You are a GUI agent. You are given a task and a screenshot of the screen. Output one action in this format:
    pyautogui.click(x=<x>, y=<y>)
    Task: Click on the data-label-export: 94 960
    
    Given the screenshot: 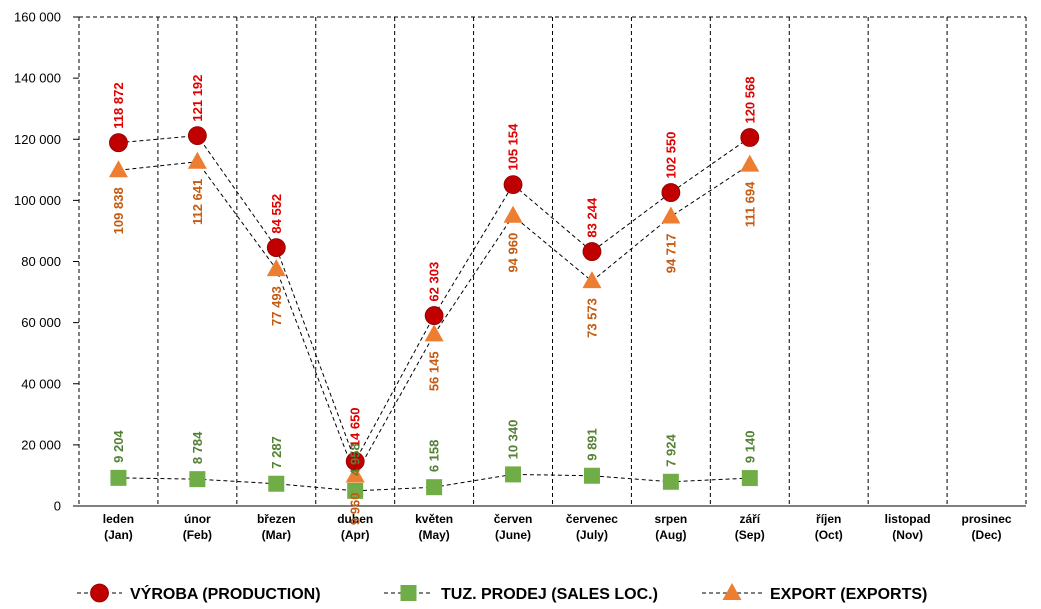 What is the action you would take?
    pyautogui.click(x=513, y=253)
    